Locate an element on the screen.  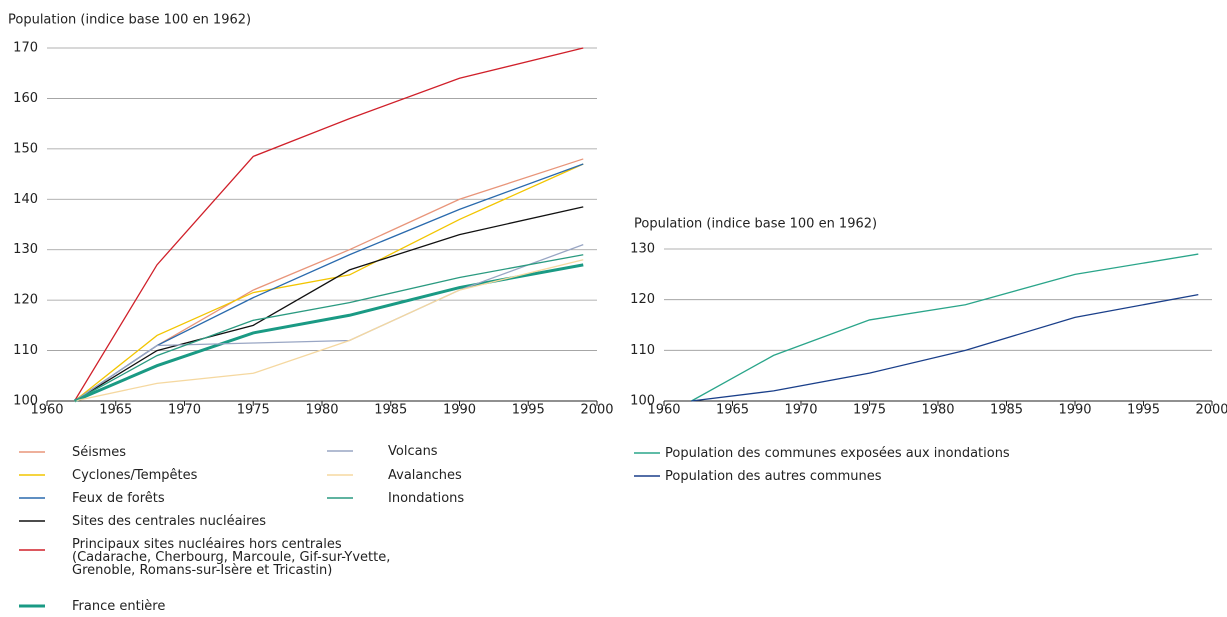
legend-label: Avalanches is located at coordinates (425, 475).